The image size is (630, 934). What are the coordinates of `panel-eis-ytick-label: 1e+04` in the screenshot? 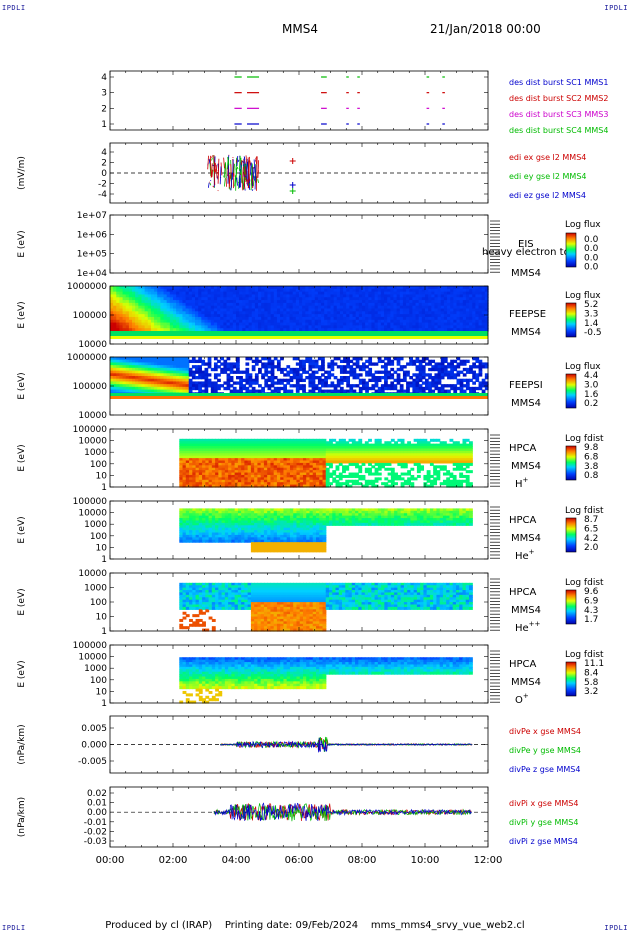 It's located at (92, 274).